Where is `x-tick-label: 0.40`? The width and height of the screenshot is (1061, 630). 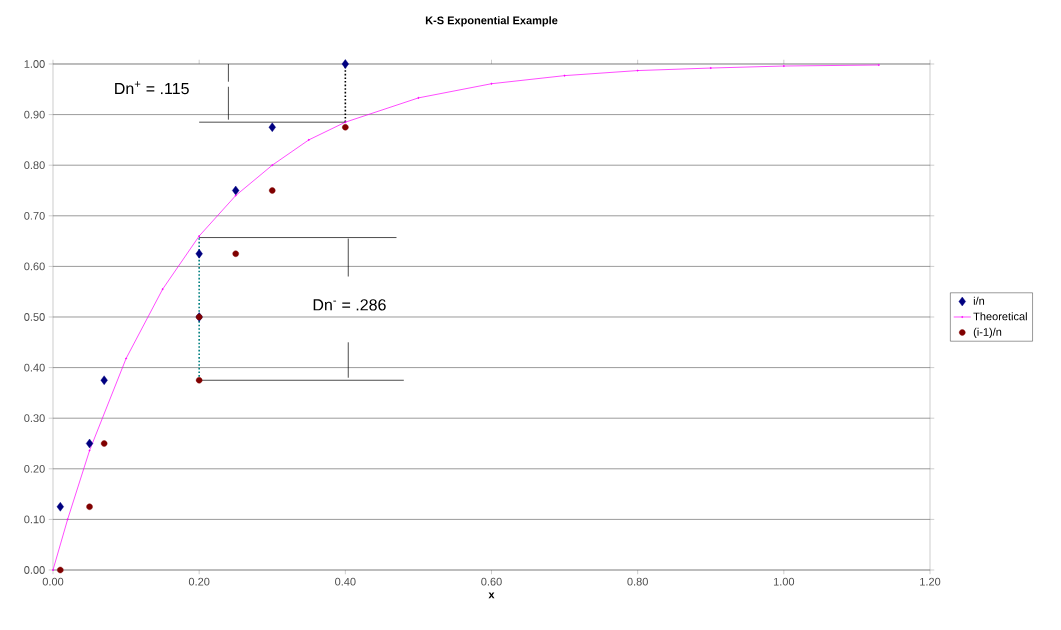
x-tick-label: 0.40 is located at coordinates (345, 581).